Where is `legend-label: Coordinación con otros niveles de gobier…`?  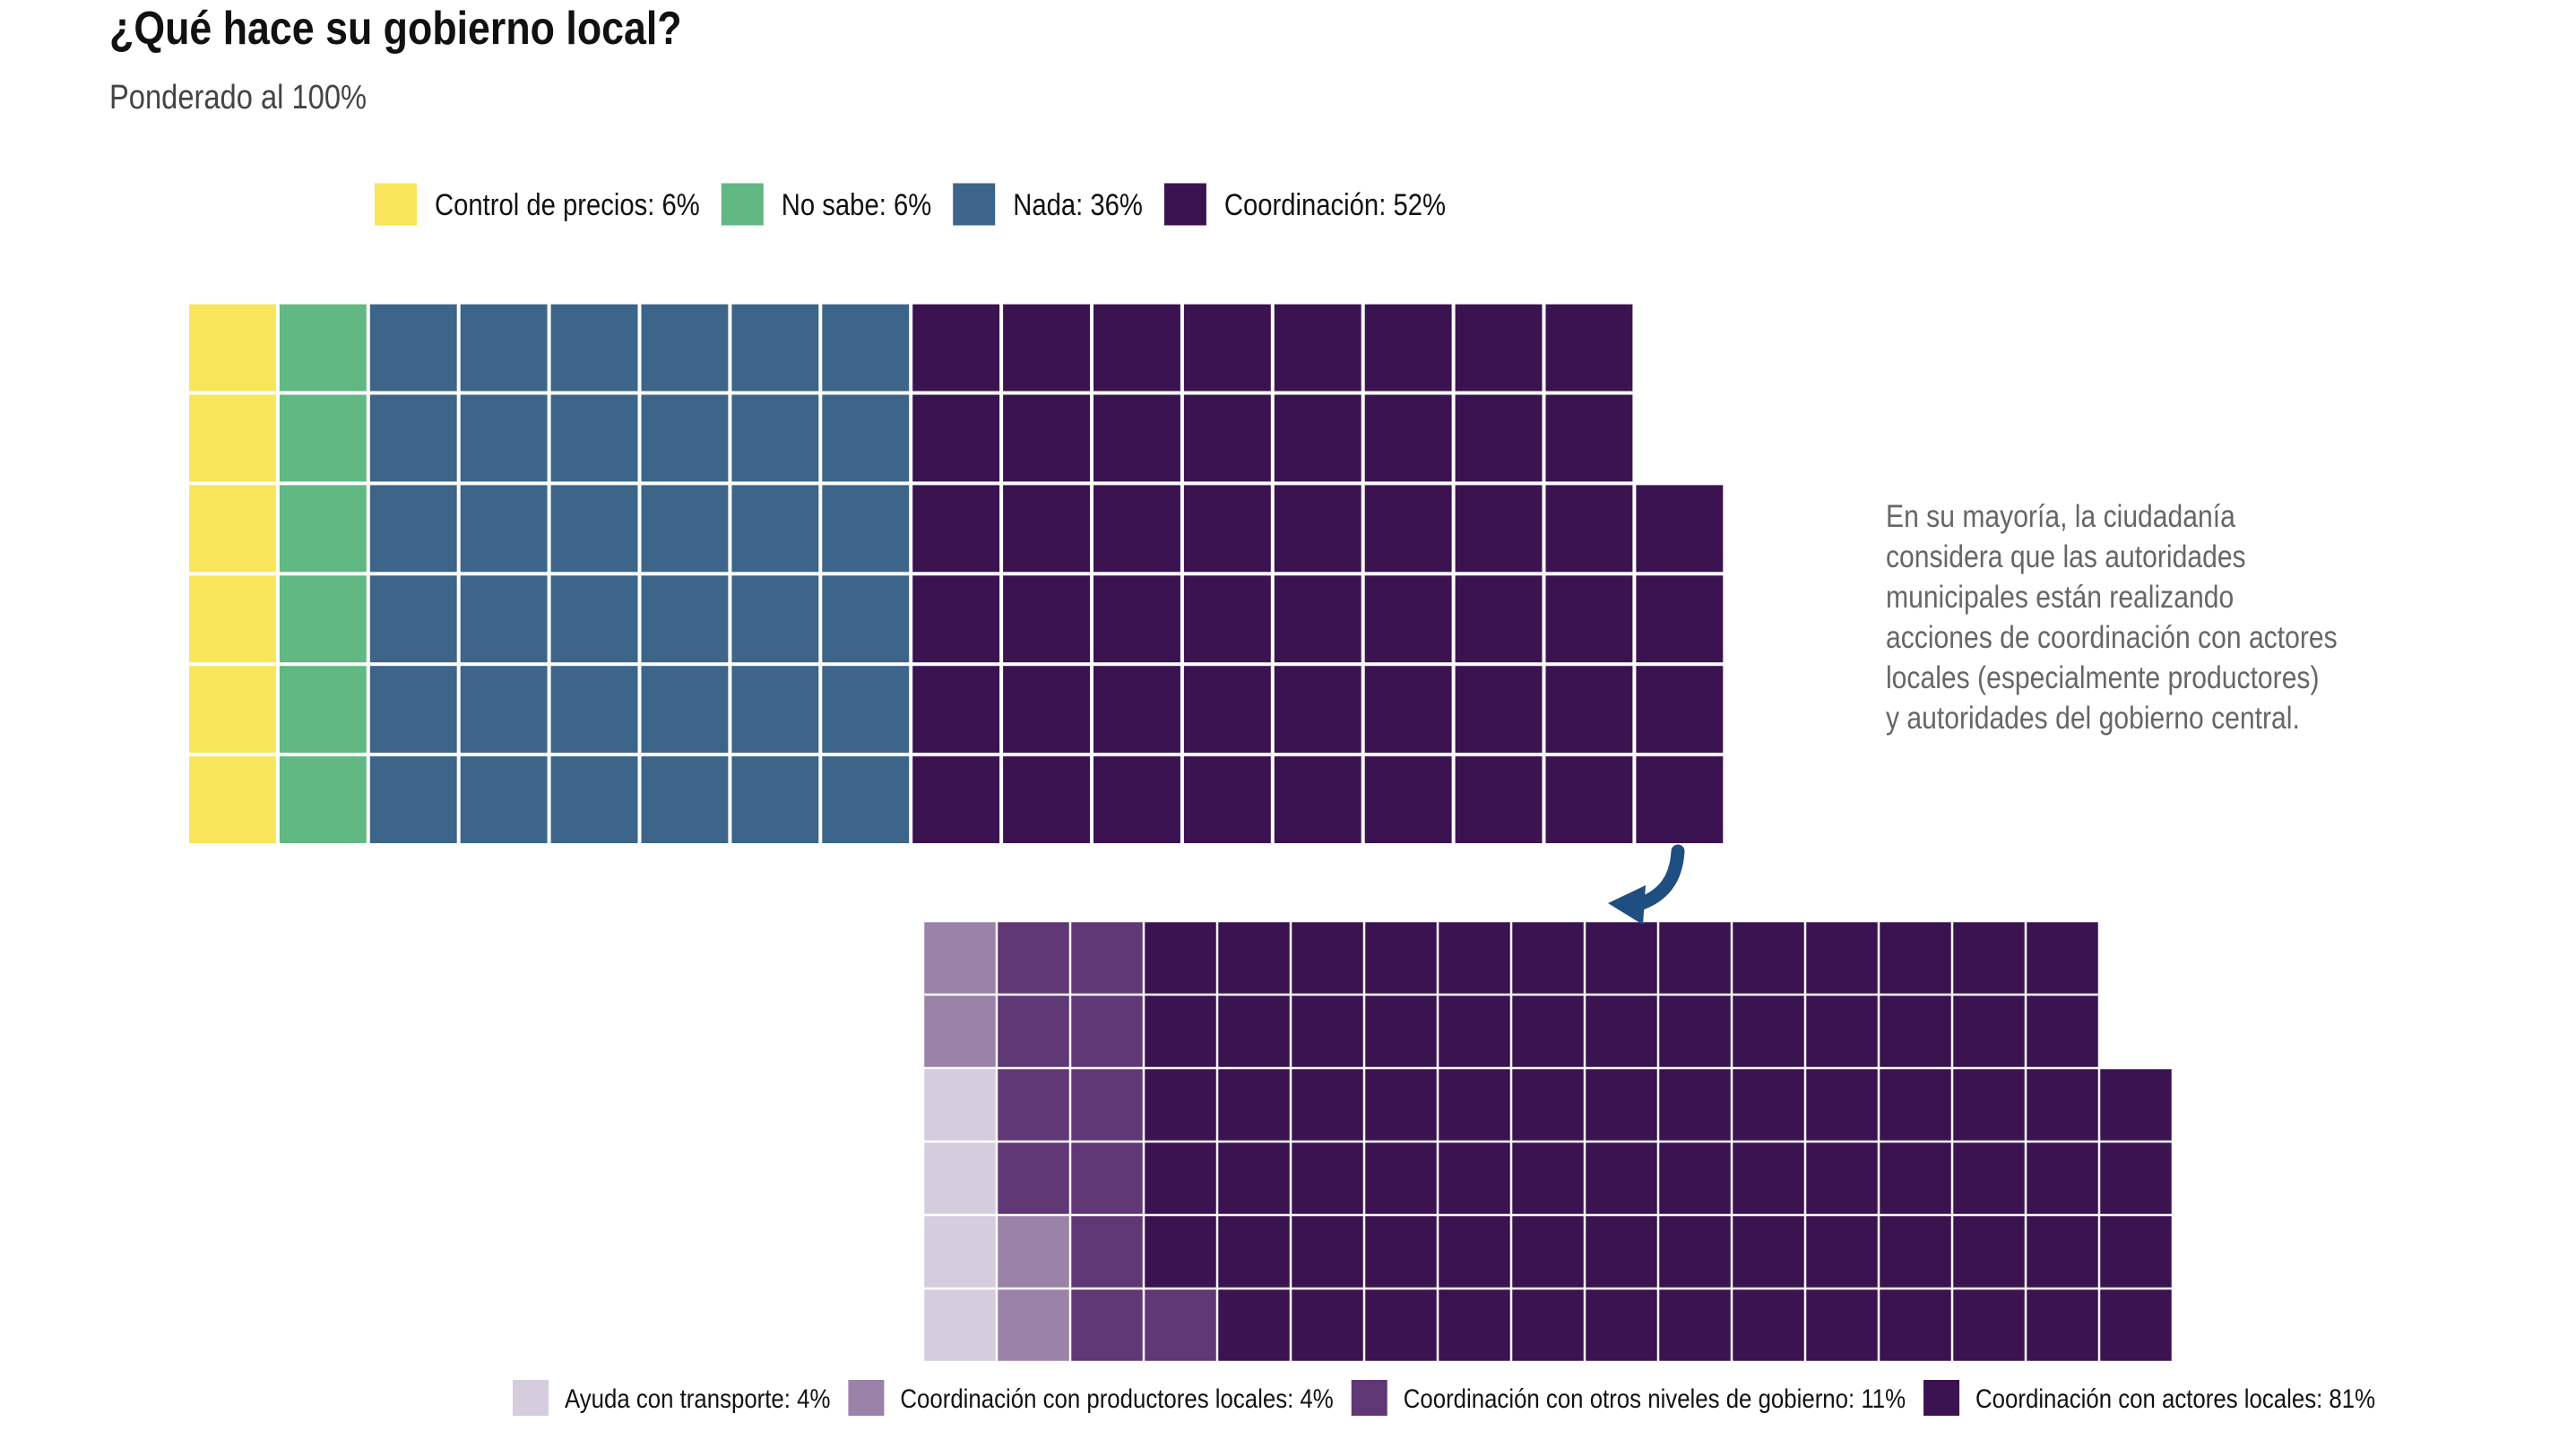
legend-label: Coordinación con otros niveles de gobier… is located at coordinates (1655, 1399).